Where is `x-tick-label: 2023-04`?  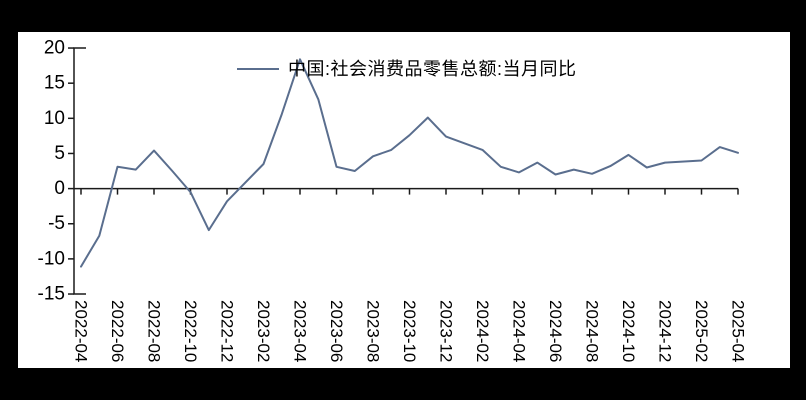 x-tick-label: 2023-04 is located at coordinates (300, 331).